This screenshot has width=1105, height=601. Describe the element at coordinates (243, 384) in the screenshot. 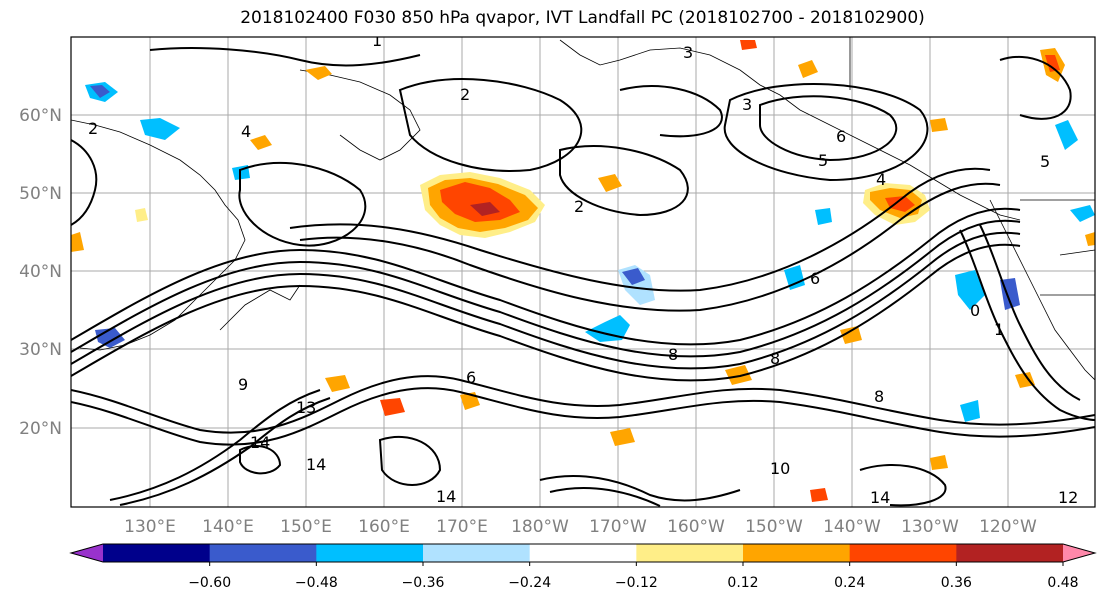

I see `contour-label: 9` at that location.